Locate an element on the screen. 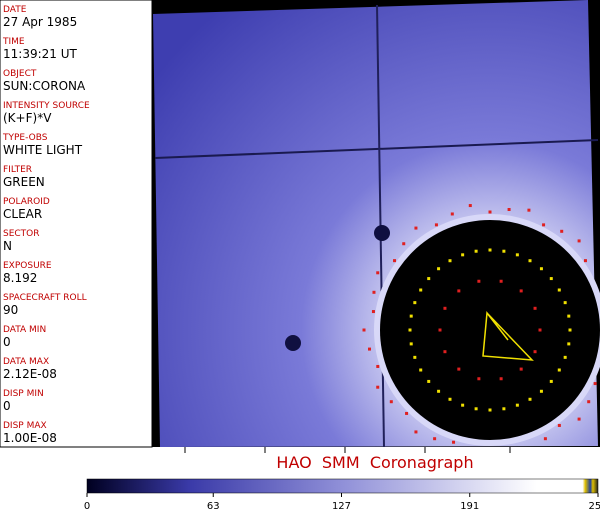 The image size is (600, 512). field-value: 0 is located at coordinates (7, 342).